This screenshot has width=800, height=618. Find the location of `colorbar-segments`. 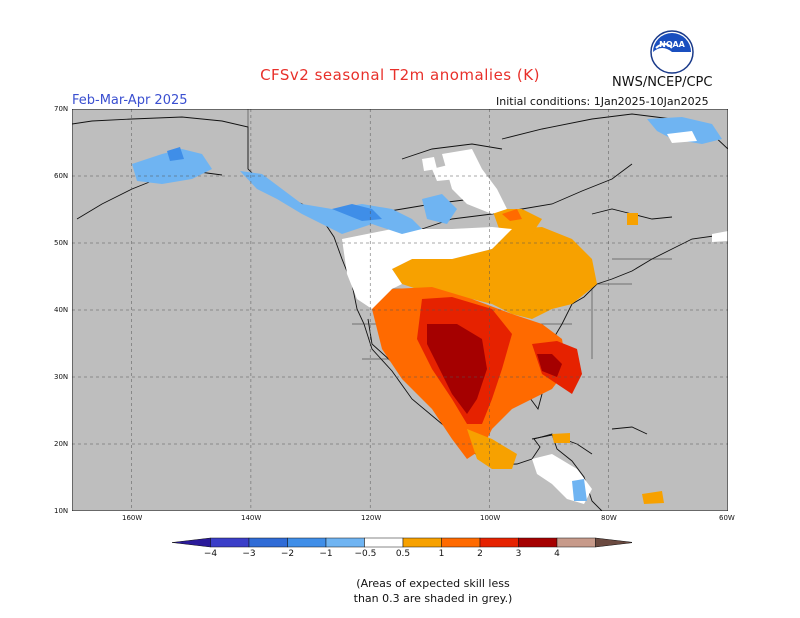

colorbar-segments is located at coordinates (402, 542).